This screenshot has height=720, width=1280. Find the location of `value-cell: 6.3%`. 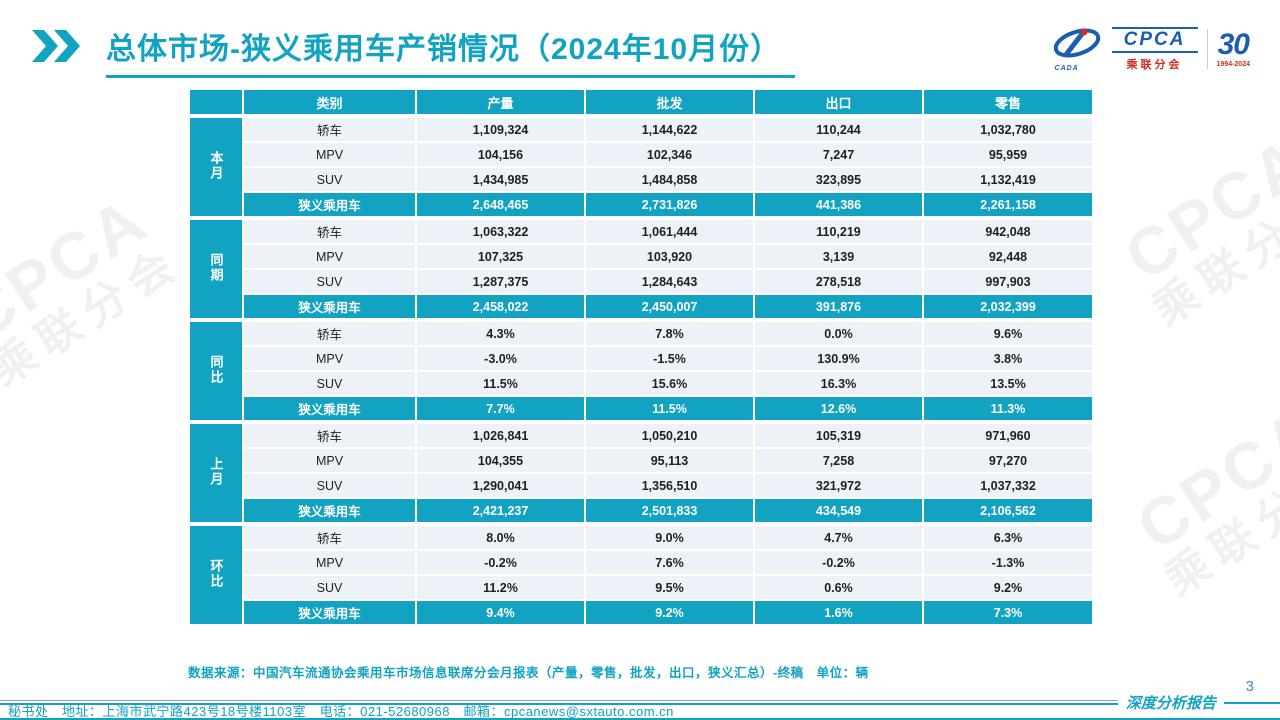

value-cell: 6.3% is located at coordinates (1008, 536).